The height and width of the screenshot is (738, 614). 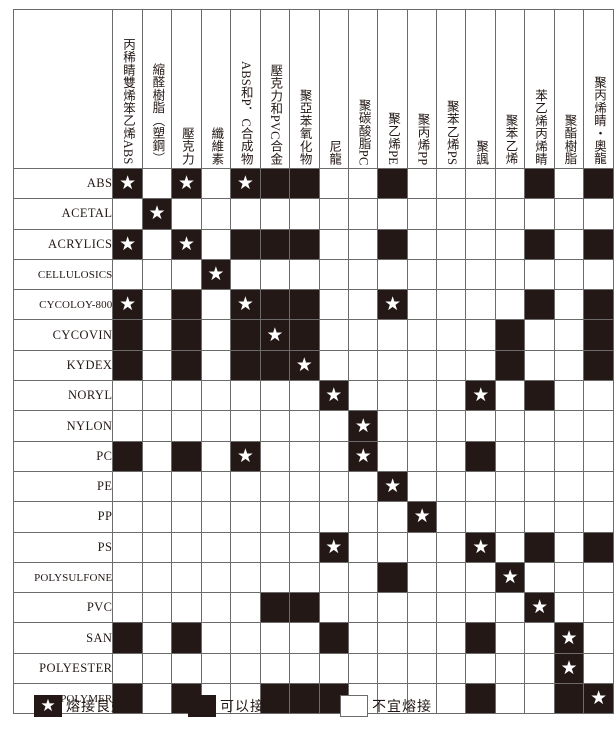 I want to click on matrix-row-header-polysulfone: POLYSULFONE, so click(x=63, y=577).